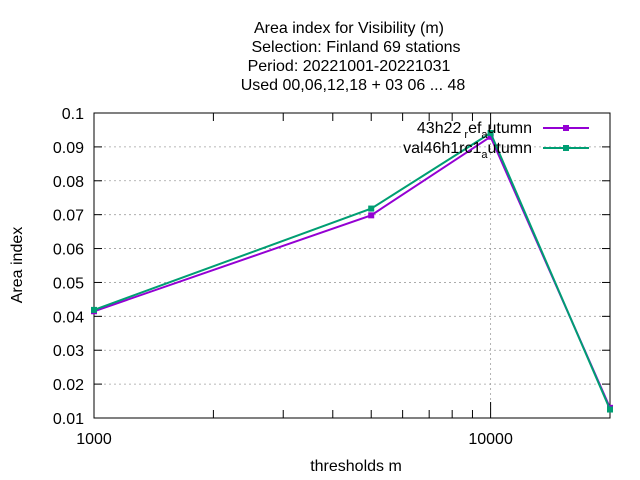 This screenshot has height=480, width=640. Describe the element at coordinates (68, 283) in the screenshot. I see `y-tick-label: 0.05` at that location.